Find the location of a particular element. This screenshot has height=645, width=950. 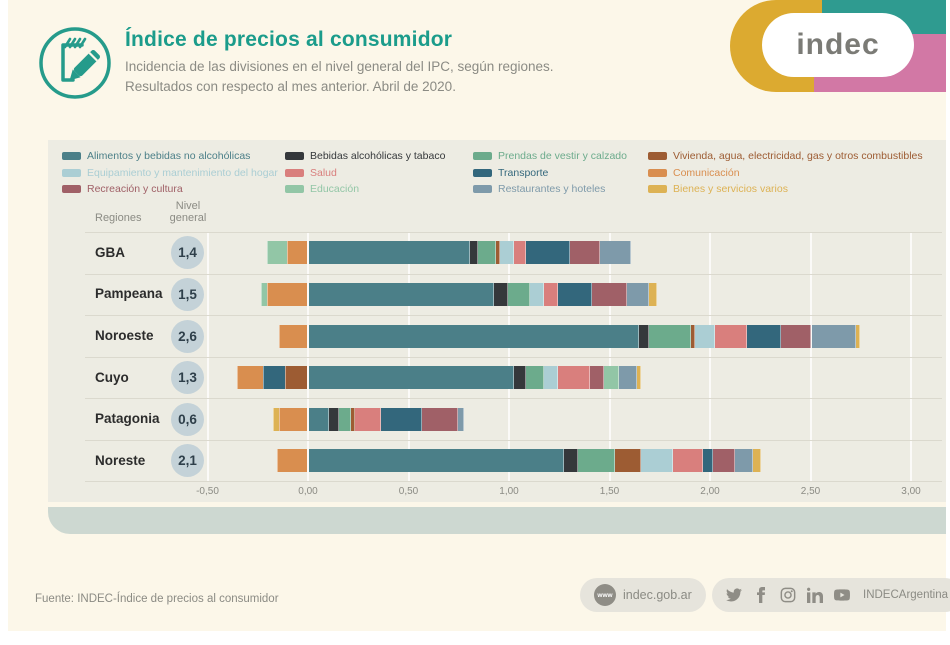

bar-segment-patagonia-salud is located at coordinates (368, 419).